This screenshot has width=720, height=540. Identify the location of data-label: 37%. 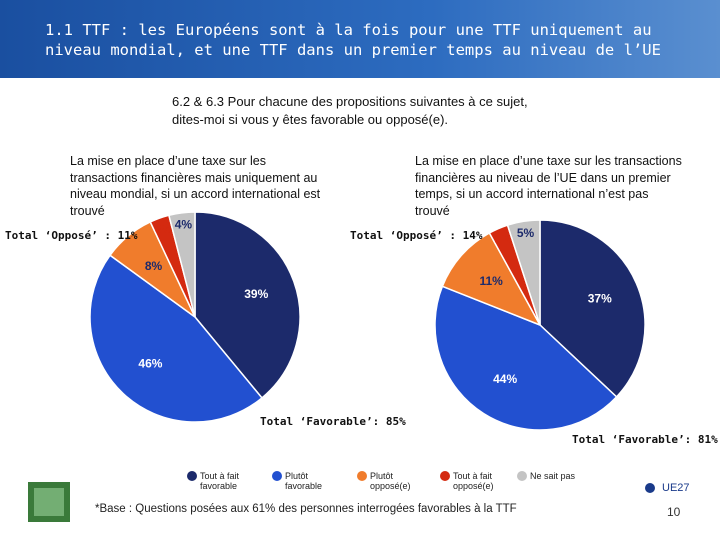
(600, 298).